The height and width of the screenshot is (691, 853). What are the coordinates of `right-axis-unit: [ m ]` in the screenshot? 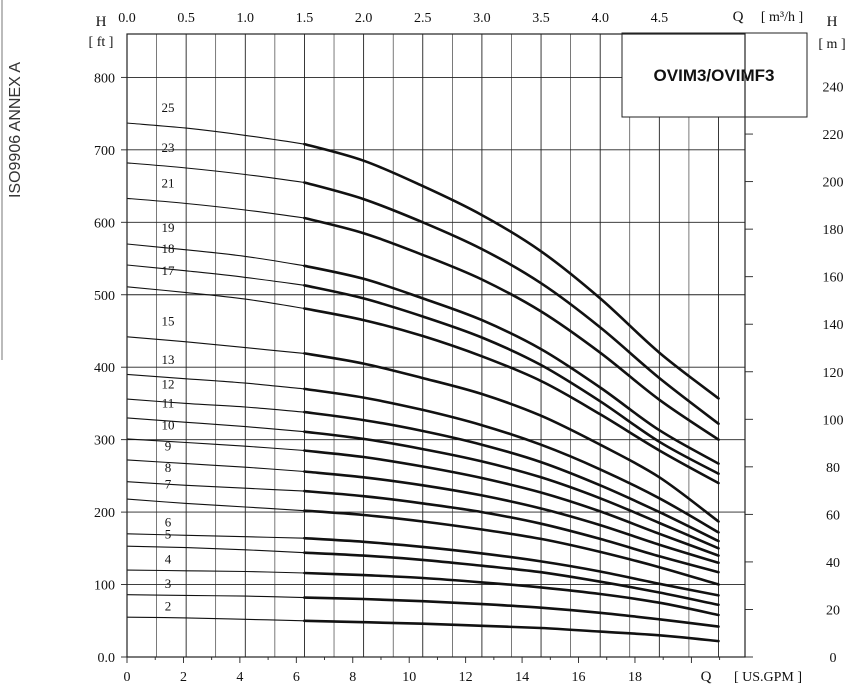 It's located at (831, 44).